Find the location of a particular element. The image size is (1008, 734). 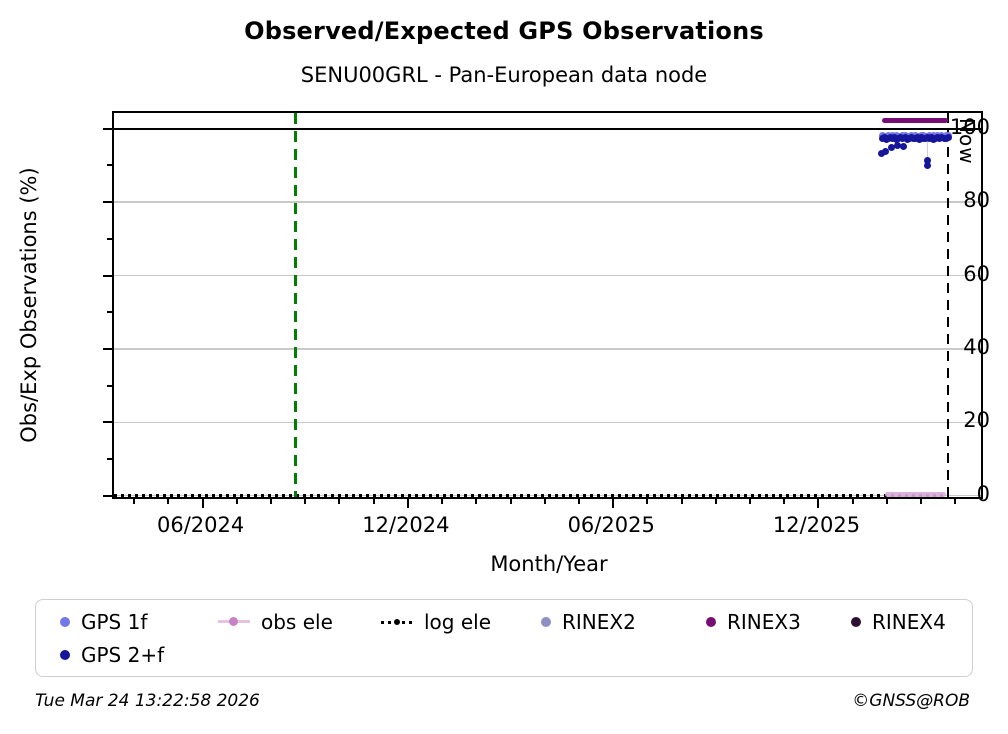

legend-label-log-ele: log ele is located at coordinates (458, 621).